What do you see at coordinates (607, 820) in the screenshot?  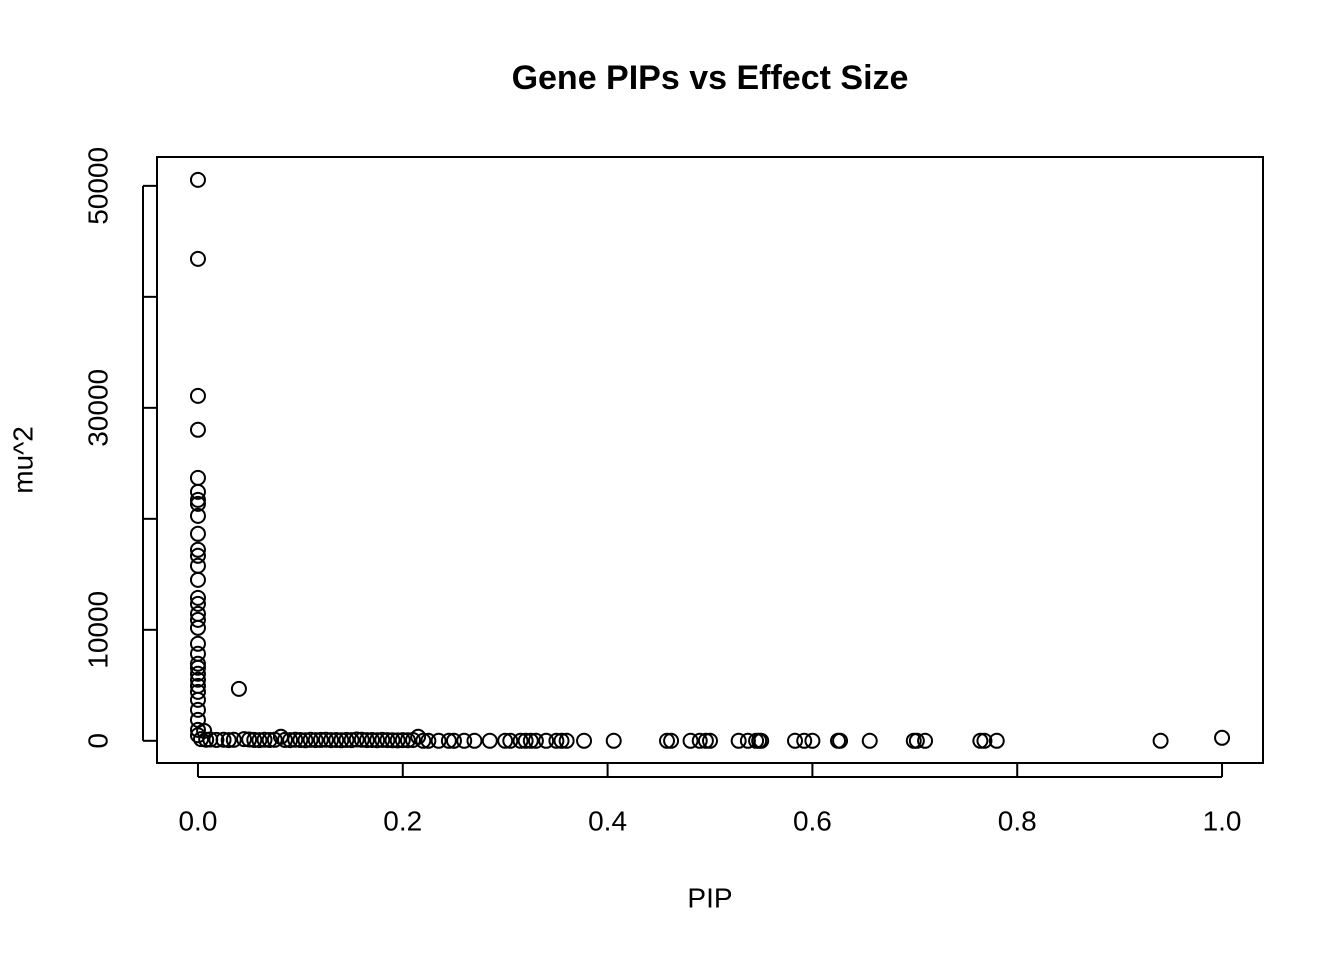 I see `x-tick-label: 0.4` at bounding box center [607, 820].